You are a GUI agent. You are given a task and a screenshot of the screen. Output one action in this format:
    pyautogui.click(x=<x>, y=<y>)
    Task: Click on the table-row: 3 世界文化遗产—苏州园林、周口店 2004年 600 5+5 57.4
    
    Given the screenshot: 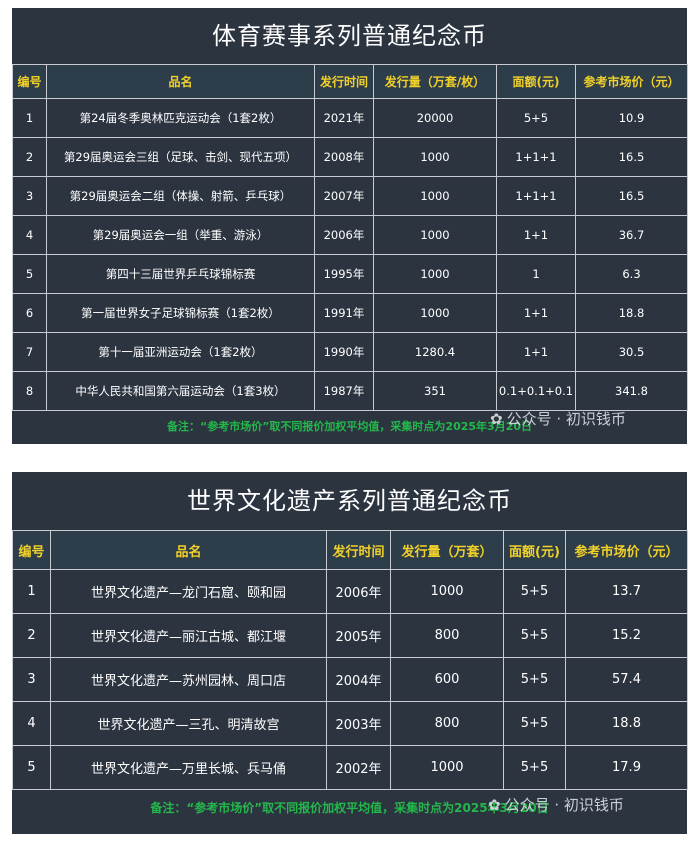 What is the action you would take?
    pyautogui.click(x=350, y=679)
    